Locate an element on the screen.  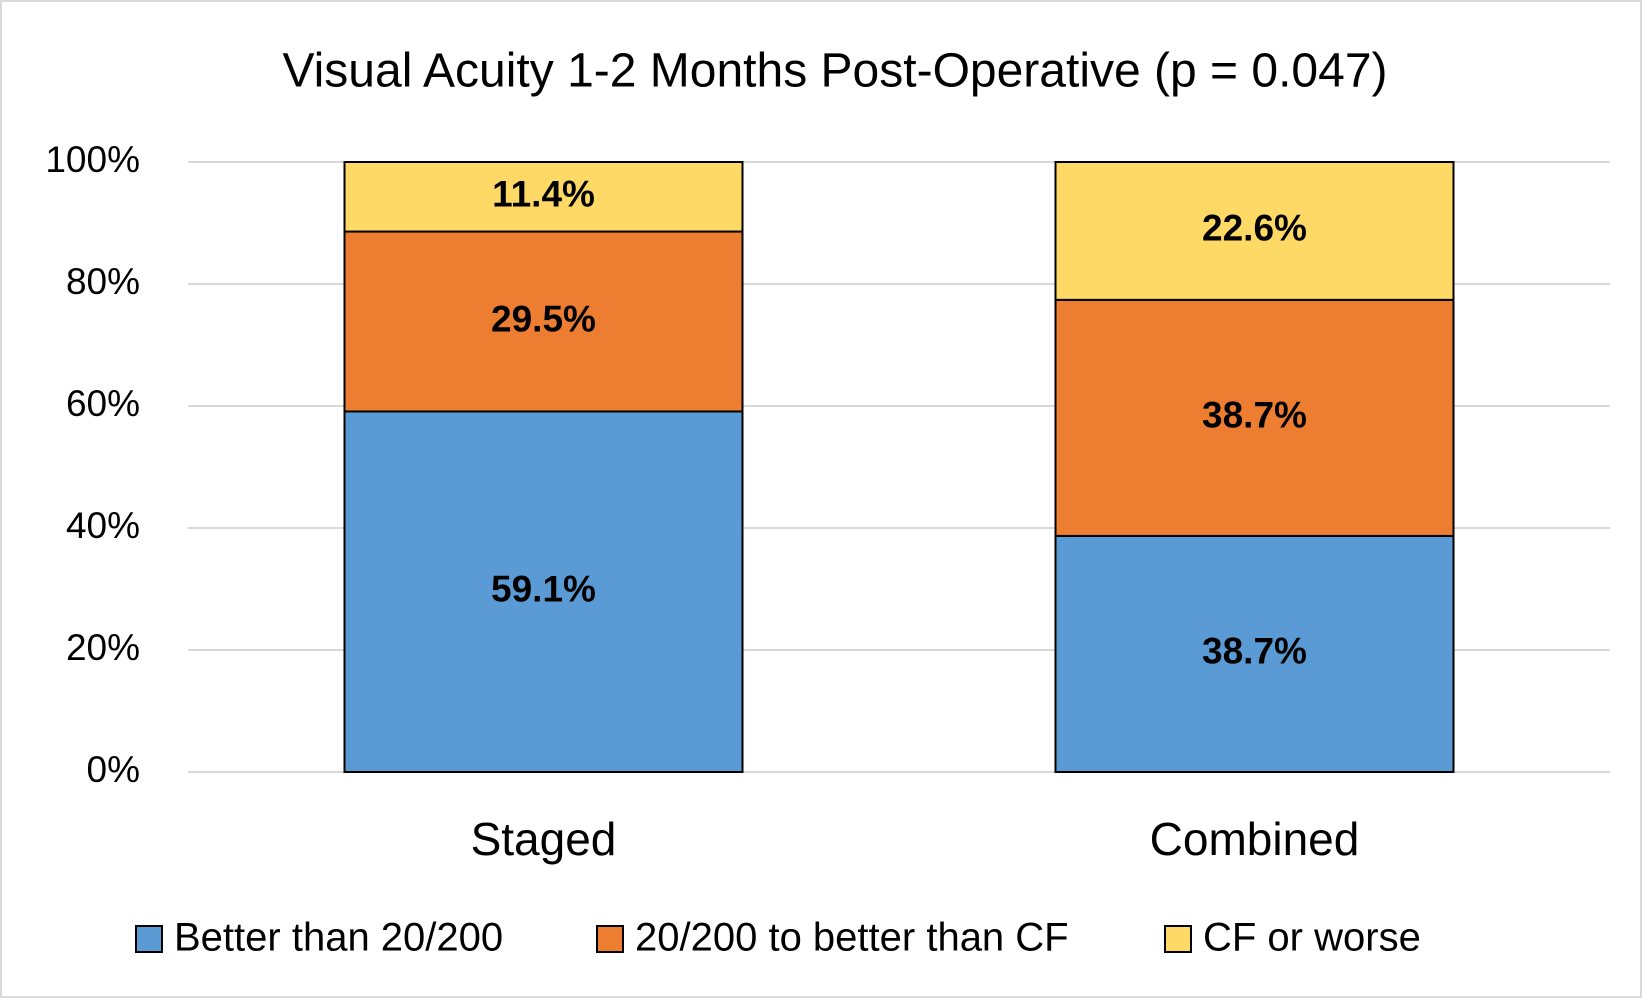
data-label: 29.5% is located at coordinates (543, 318).